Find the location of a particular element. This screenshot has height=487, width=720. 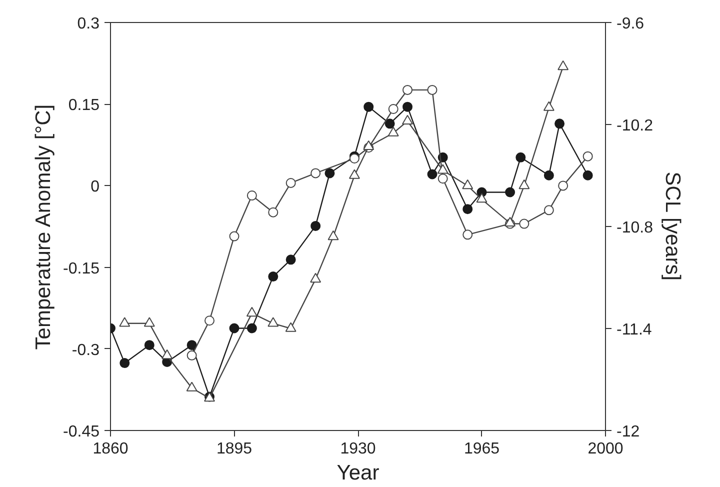

y-tick-label: -0.3 is located at coordinates (86, 350).